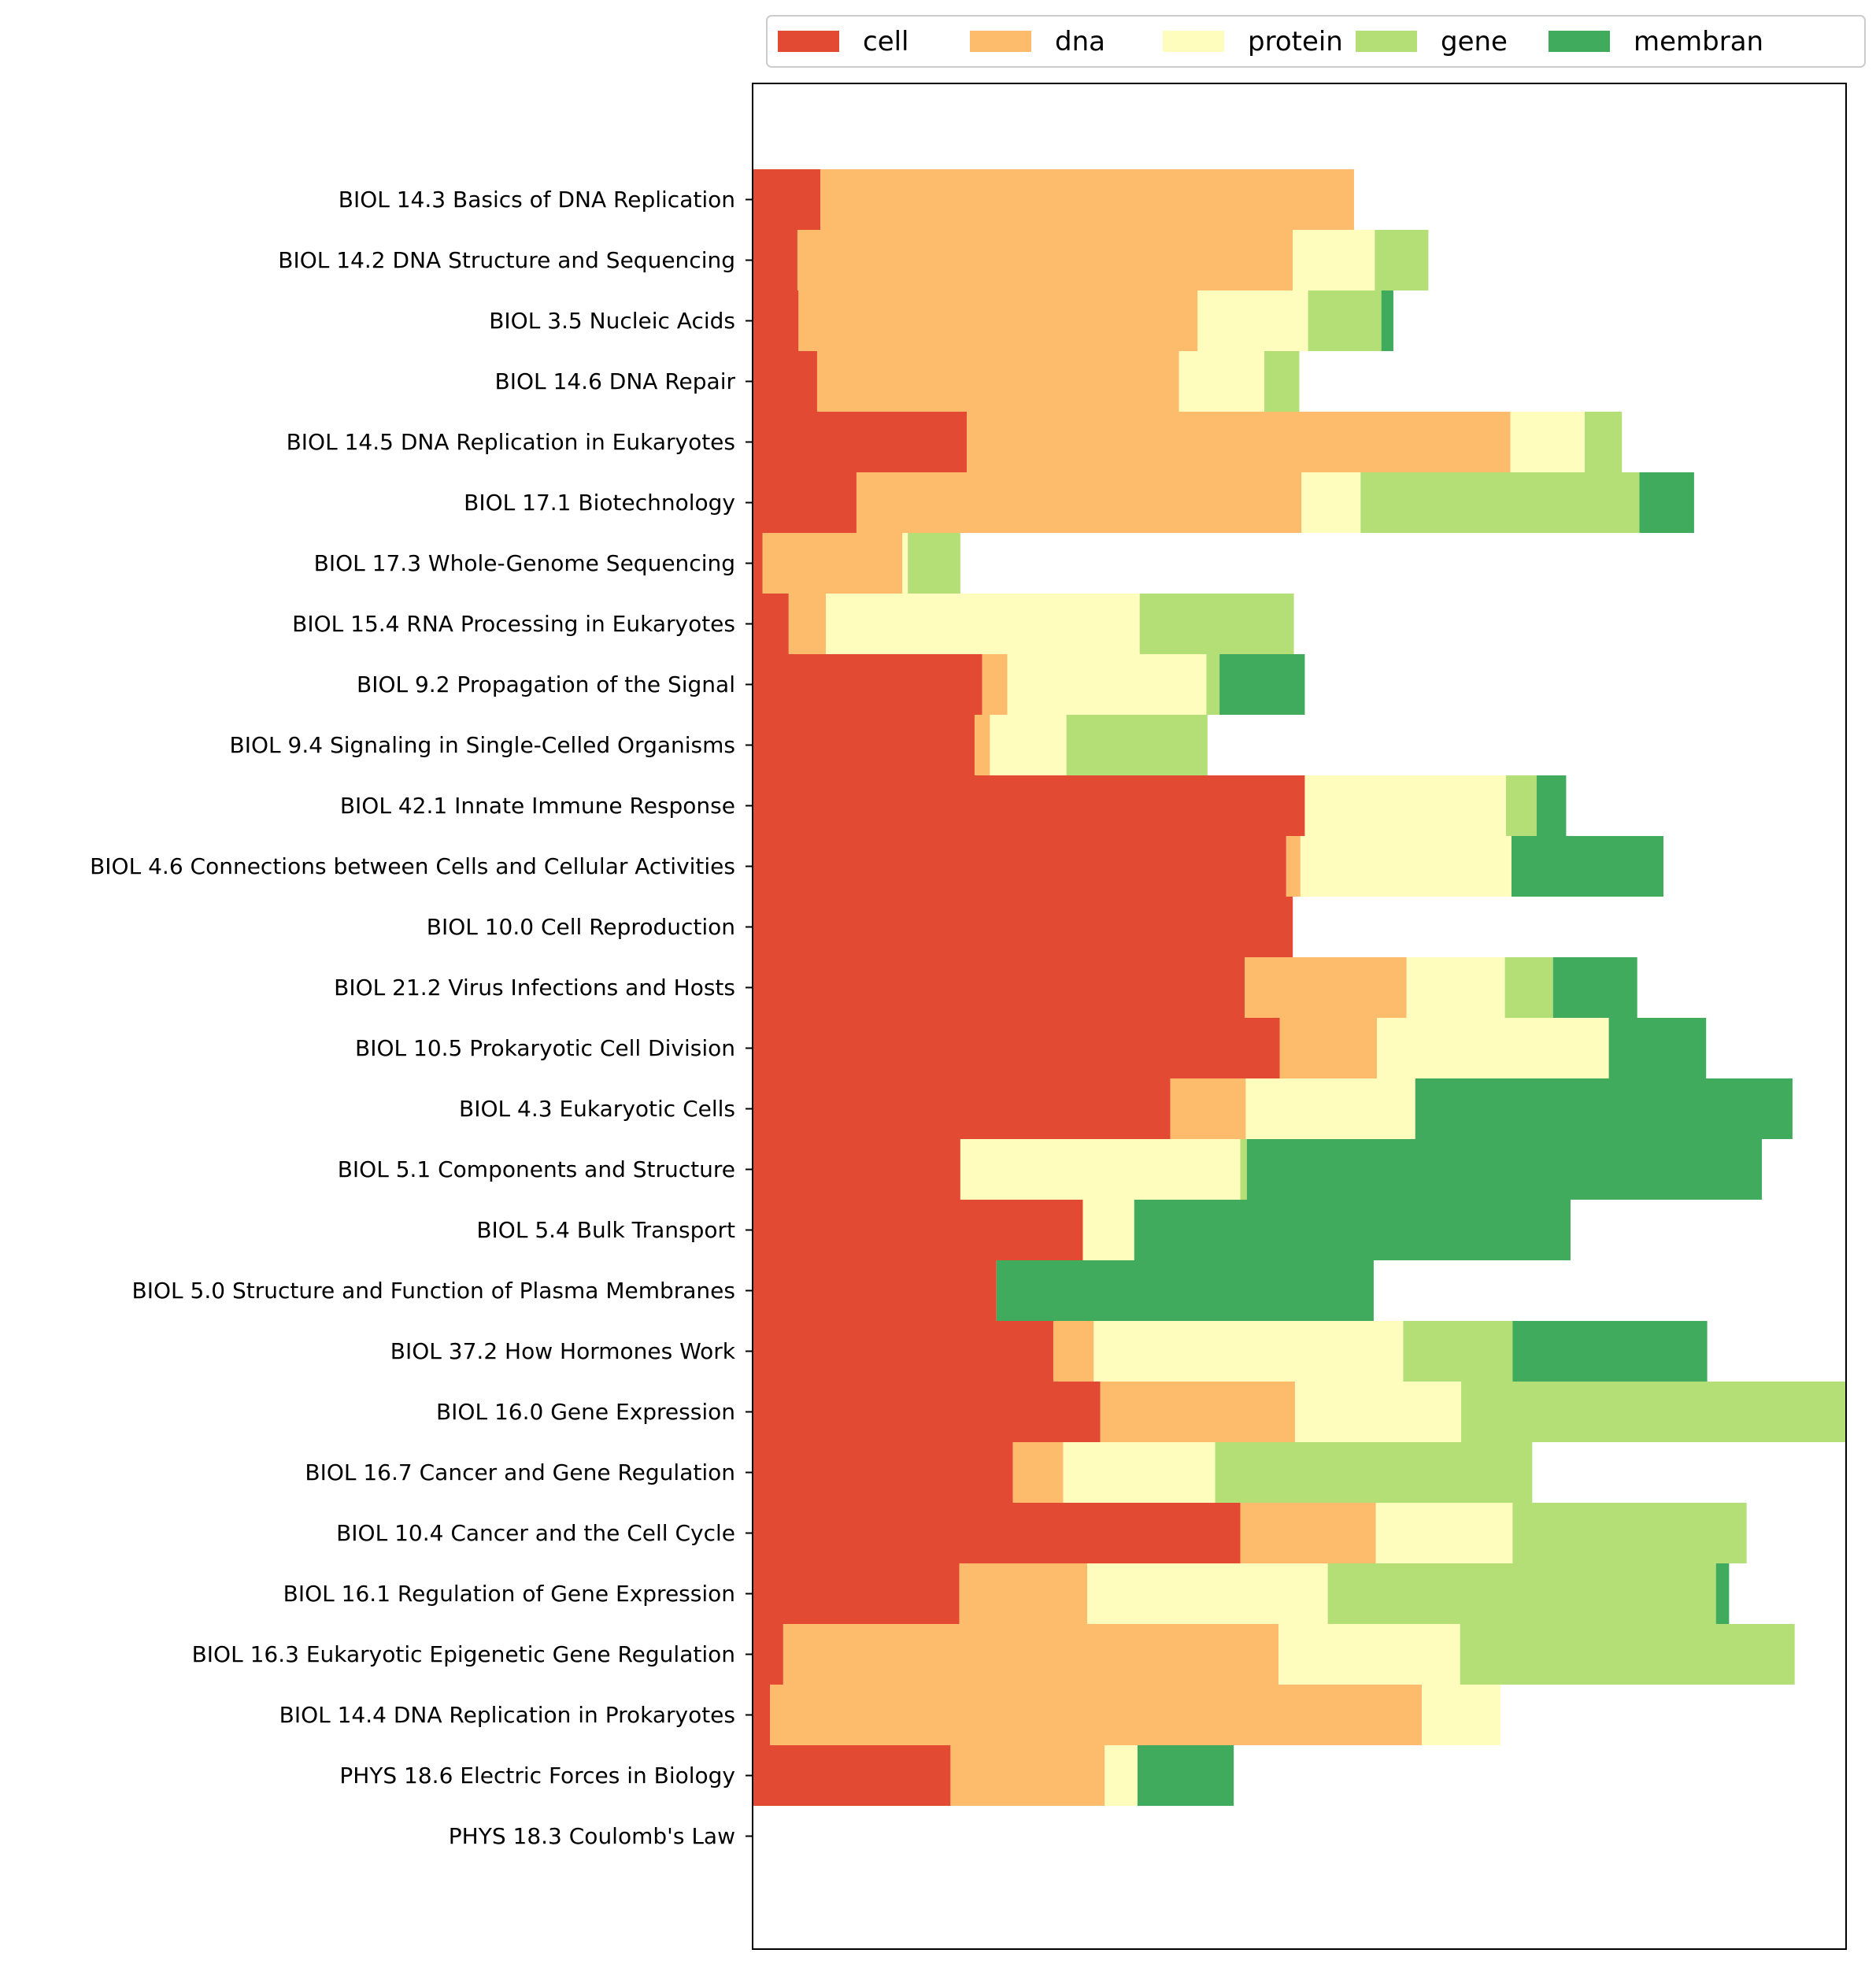 Image resolution: width=1876 pixels, height=1968 pixels. What do you see at coordinates (787, 199) in the screenshot?
I see `bar-segment-cell-biol-14-3-basics-of-dna-replication` at bounding box center [787, 199].